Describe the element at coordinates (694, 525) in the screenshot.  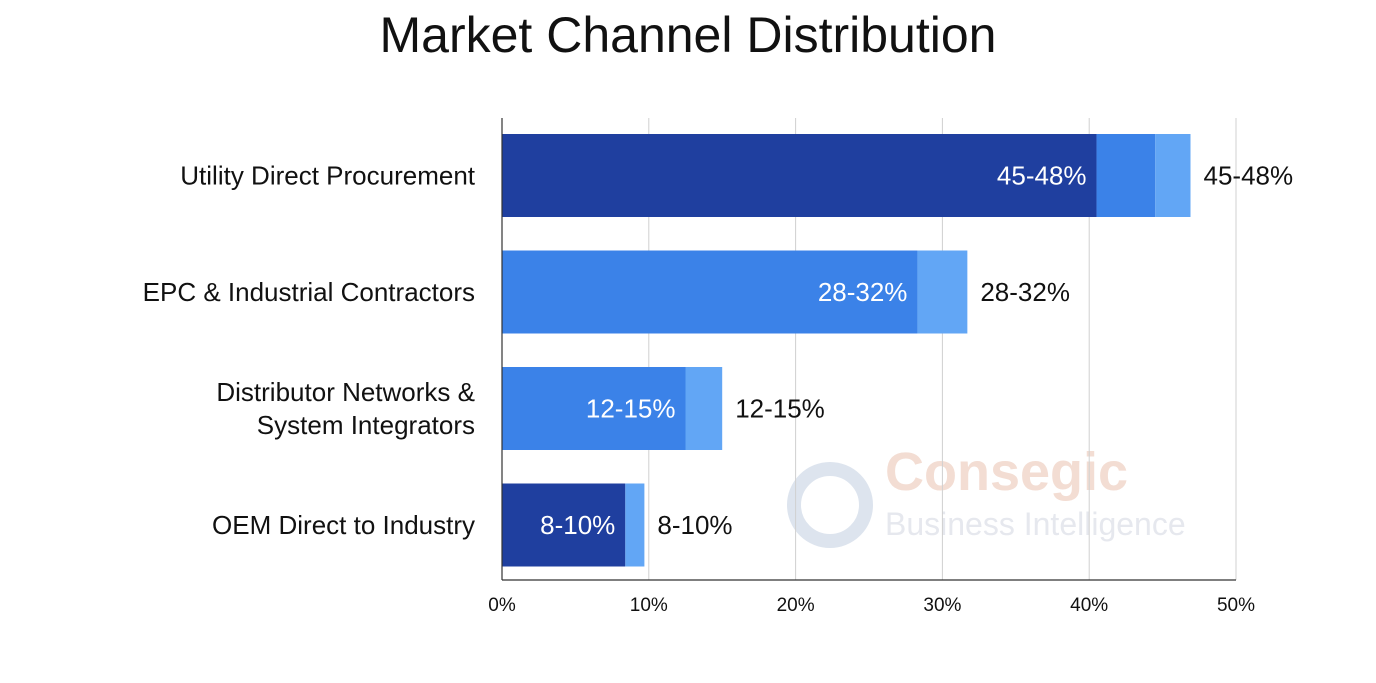
I see `bar-value-label: 8-10%` at that location.